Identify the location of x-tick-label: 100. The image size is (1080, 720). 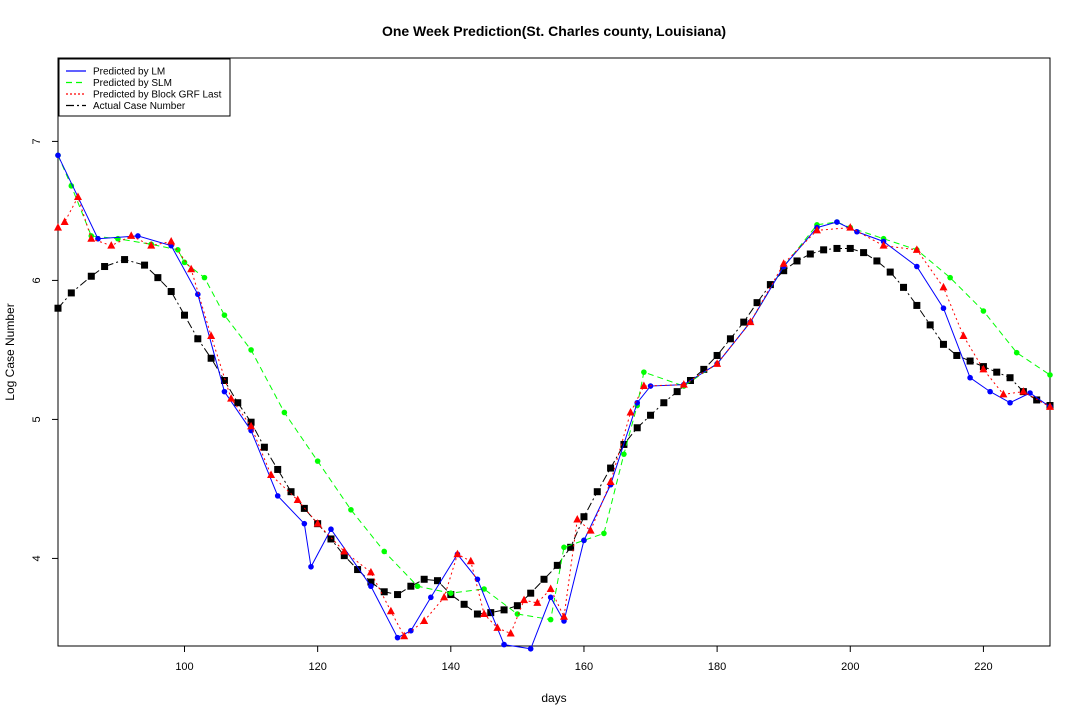
(184, 667).